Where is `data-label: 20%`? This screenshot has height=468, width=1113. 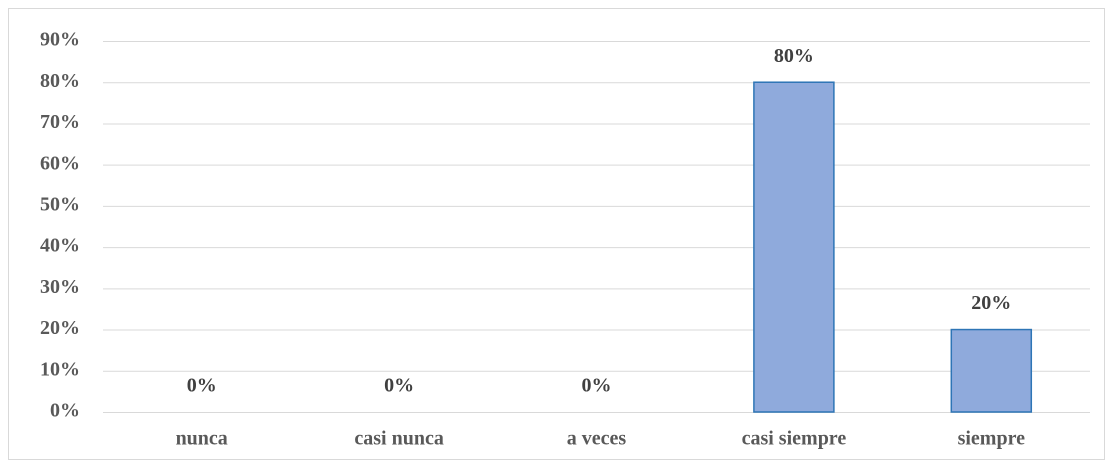 data-label: 20% is located at coordinates (991, 303).